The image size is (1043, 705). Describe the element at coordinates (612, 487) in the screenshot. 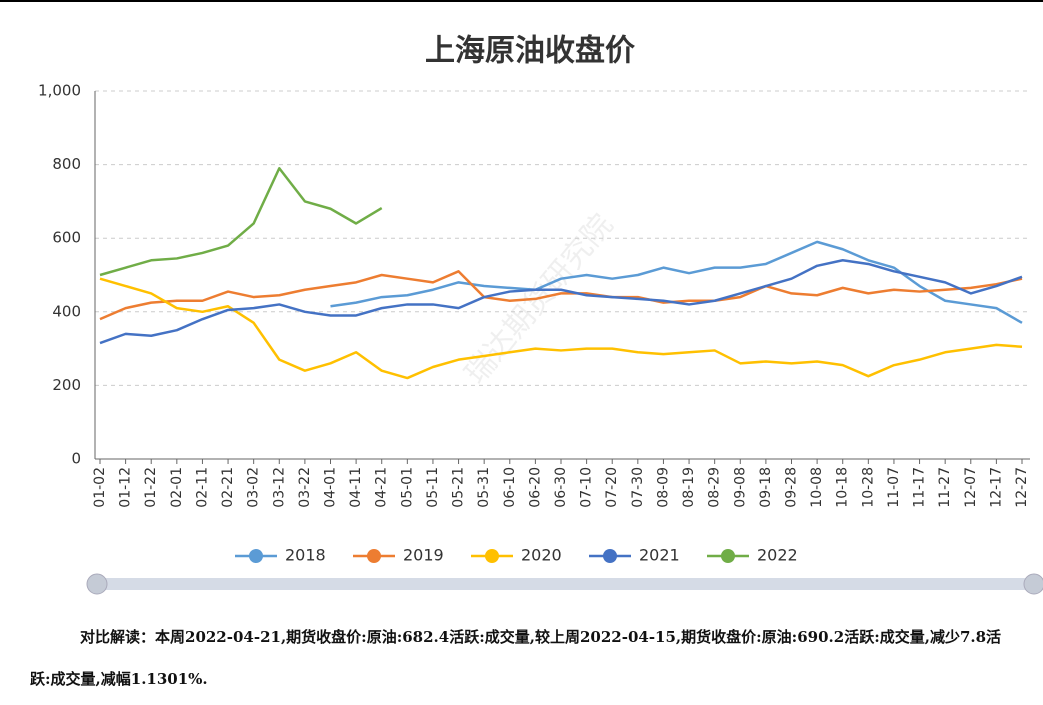

I see `x-tick-label: 07-20` at that location.